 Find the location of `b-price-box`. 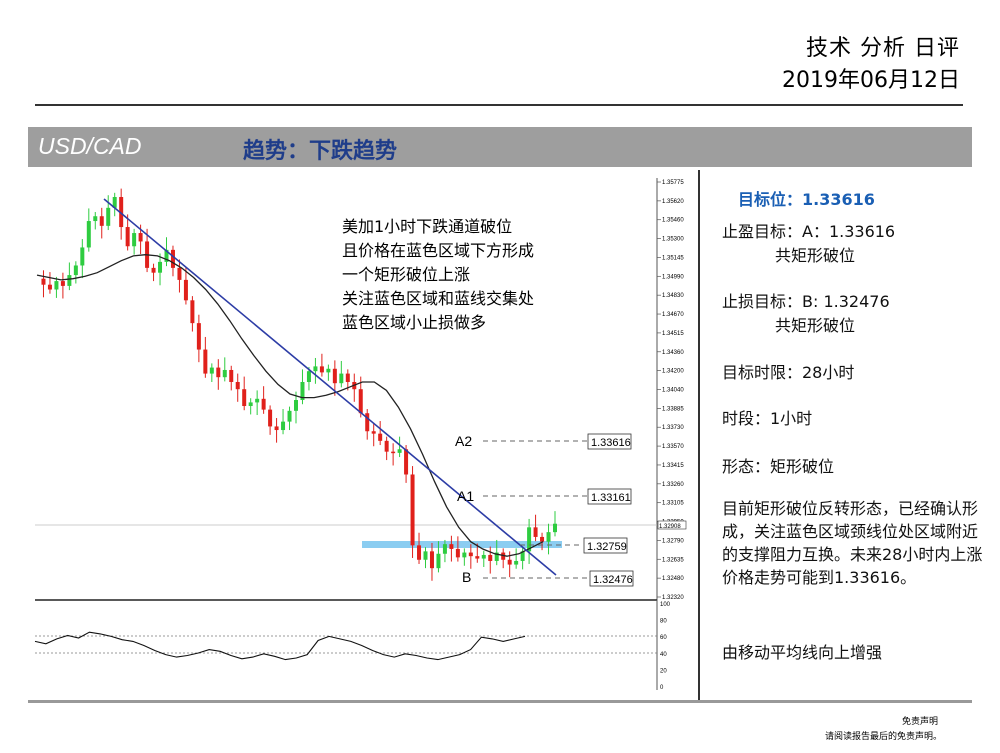

b-price-box is located at coordinates (611, 578).